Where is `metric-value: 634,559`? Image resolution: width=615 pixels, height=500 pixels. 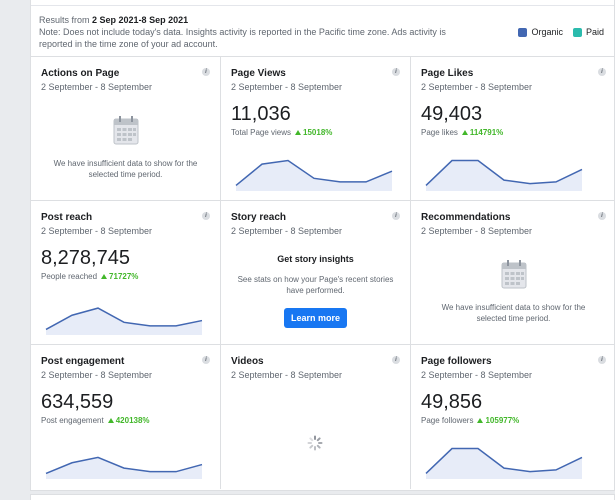
metric-value: 634,559 is located at coordinates (77, 402).